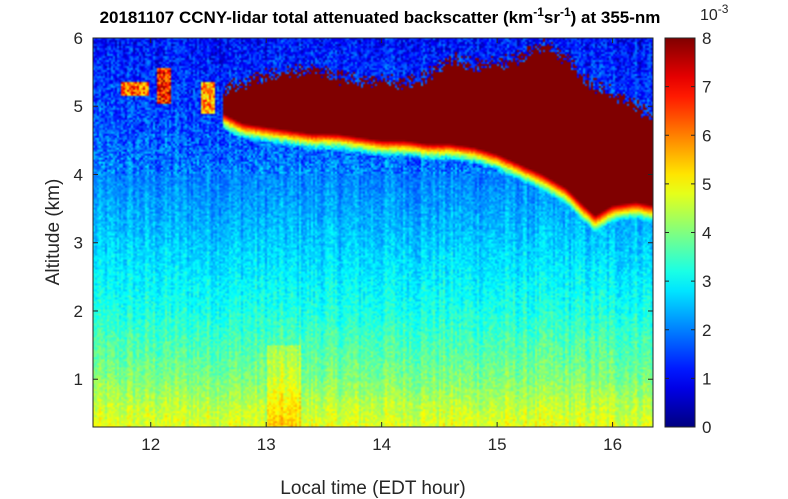 Image resolution: width=788 pixels, height=499 pixels. I want to click on colorbar-tick-label: 5, so click(706, 184).